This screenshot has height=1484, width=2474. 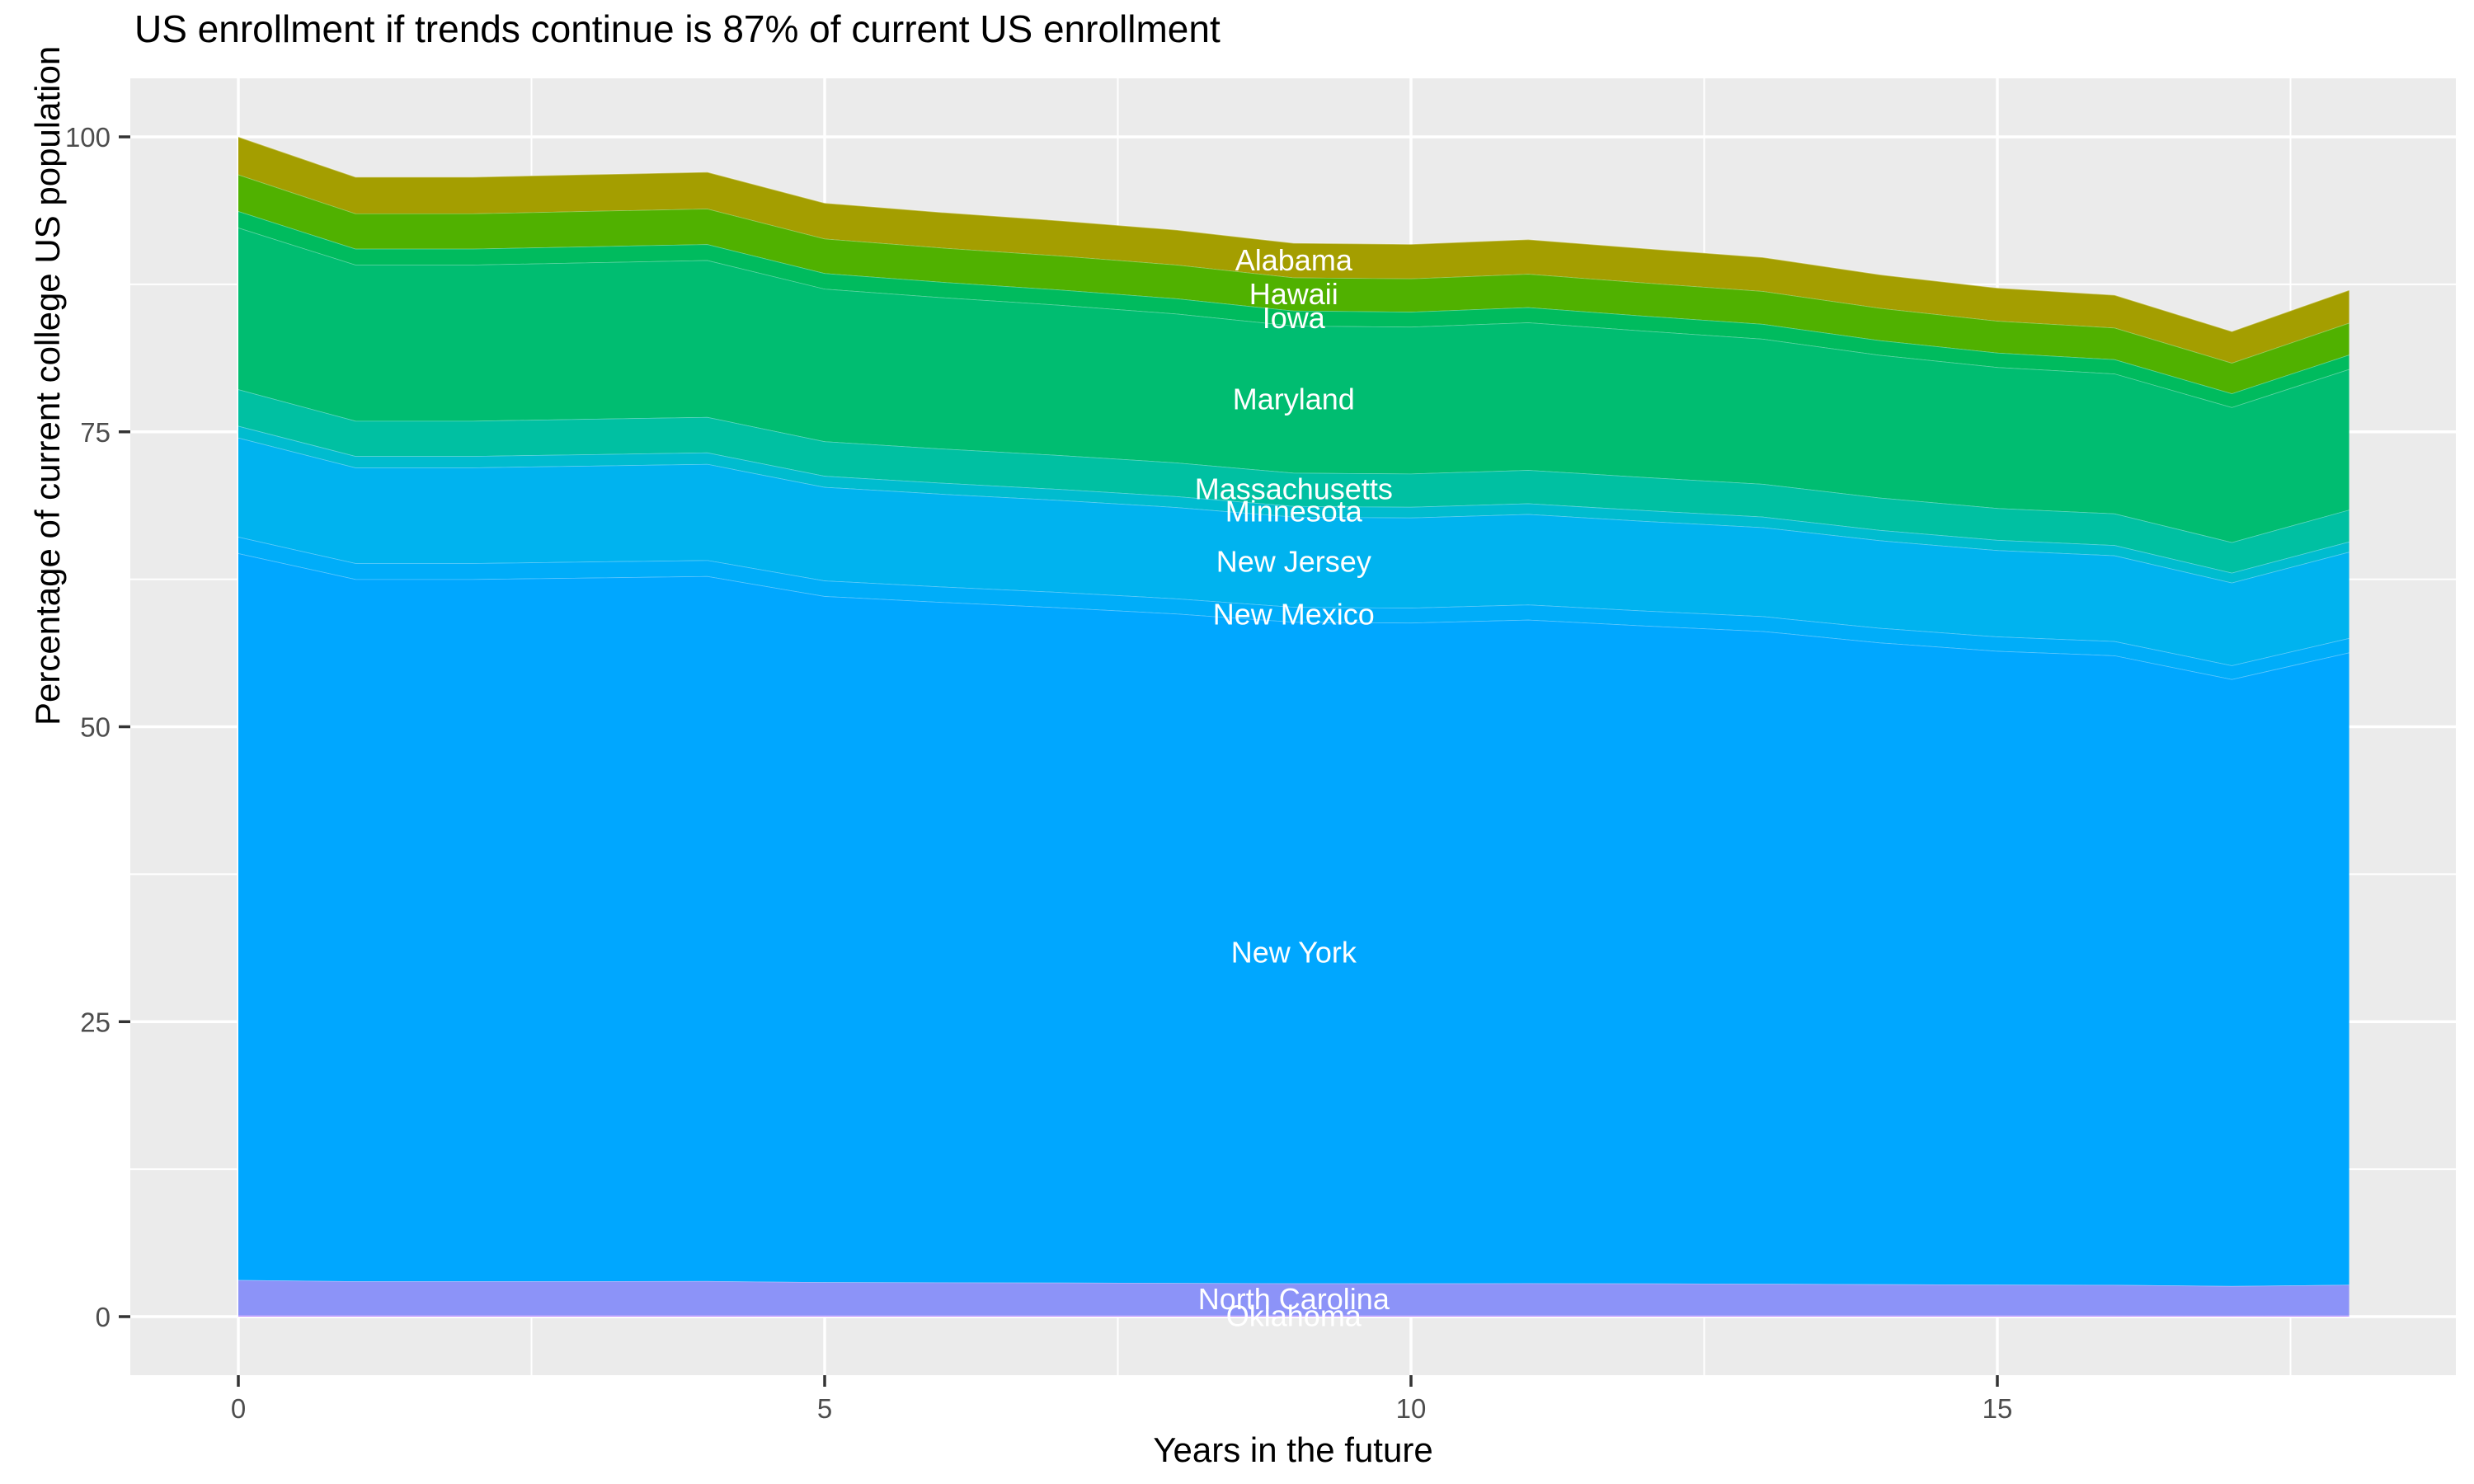 I want to click on area-new-jersey, so click(x=1293, y=551).